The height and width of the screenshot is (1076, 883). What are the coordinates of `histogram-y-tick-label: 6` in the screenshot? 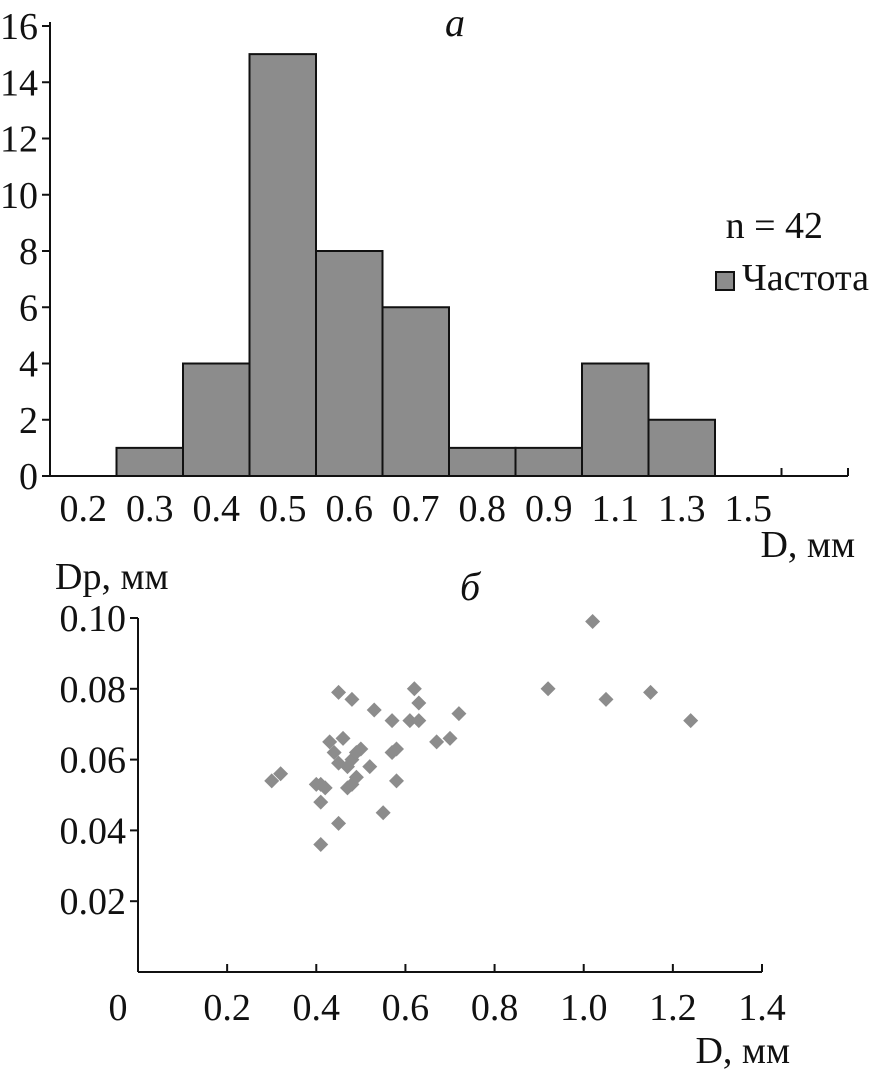 It's located at (28, 308).